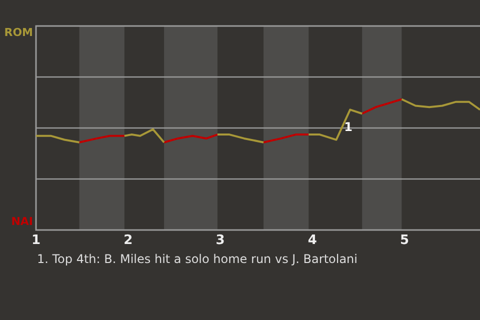  I want to click on x-tick-label: 2, so click(128, 240).